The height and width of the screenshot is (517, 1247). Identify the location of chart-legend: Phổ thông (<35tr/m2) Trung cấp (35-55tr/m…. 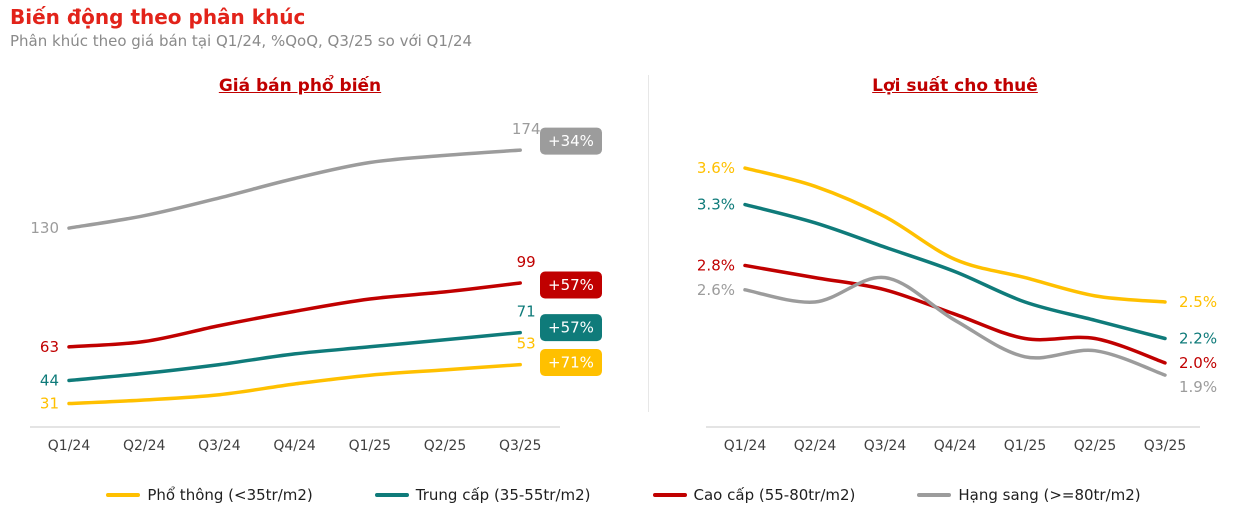
(623, 495).